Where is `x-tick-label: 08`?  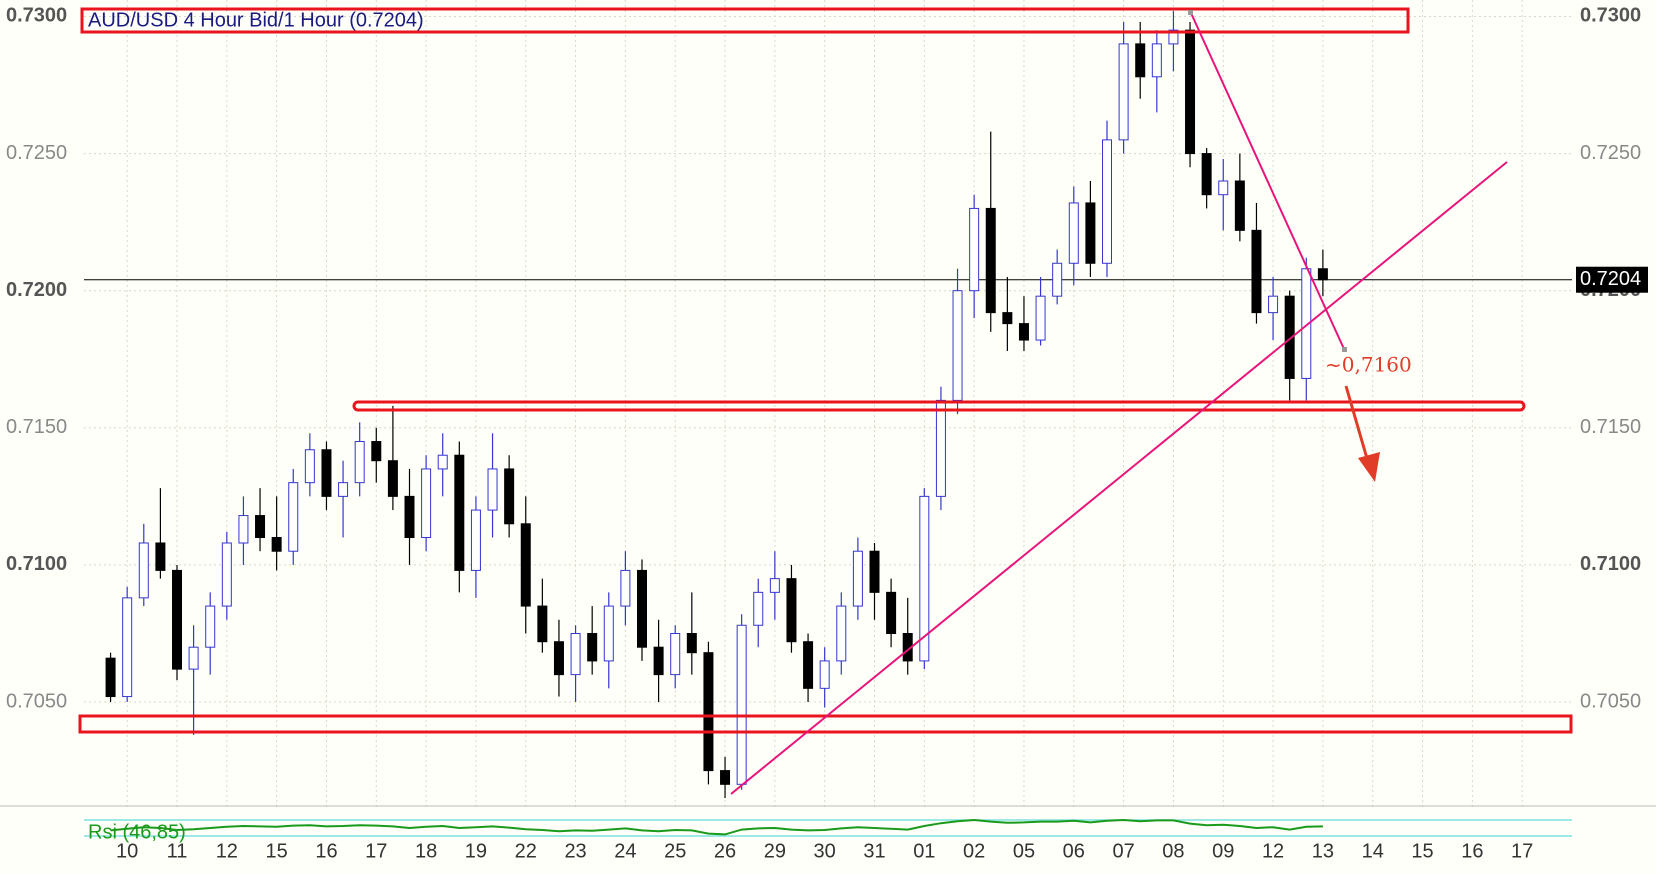
x-tick-label: 08 is located at coordinates (1173, 851).